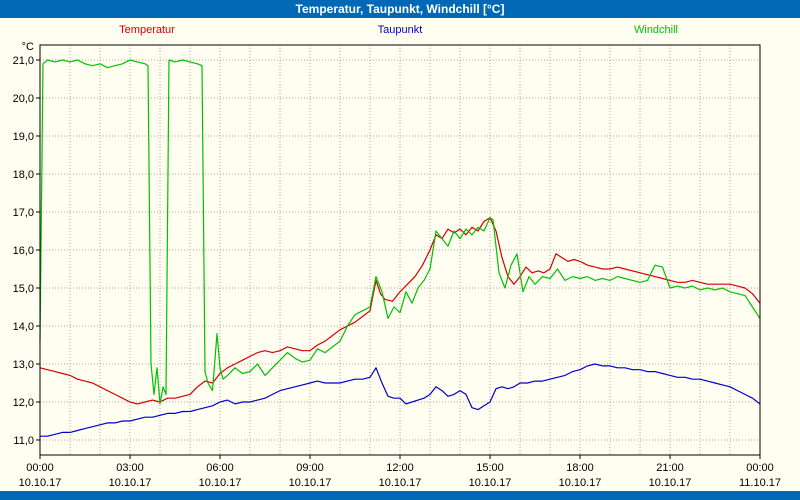 The width and height of the screenshot is (800, 500). What do you see at coordinates (23, 213) in the screenshot?
I see `y-tick-label: 17,0` at bounding box center [23, 213].